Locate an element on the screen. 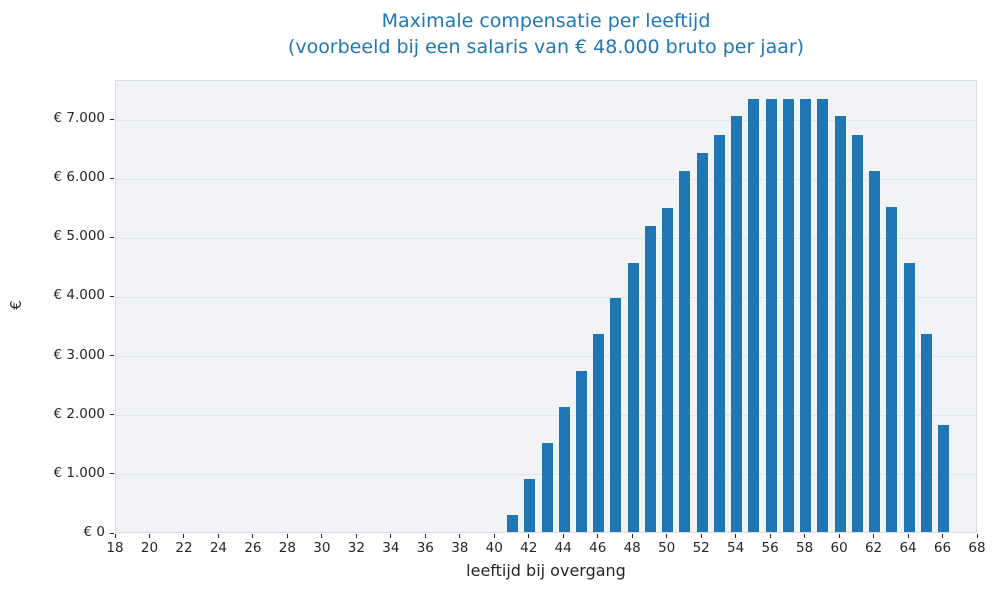  gridline-2000 is located at coordinates (546, 416).